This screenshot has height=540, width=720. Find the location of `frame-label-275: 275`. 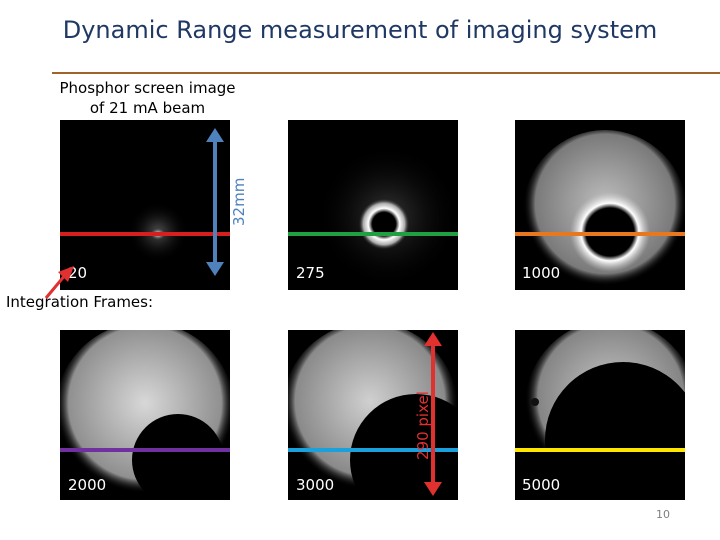

frame-label-275: 275 is located at coordinates (310, 273).